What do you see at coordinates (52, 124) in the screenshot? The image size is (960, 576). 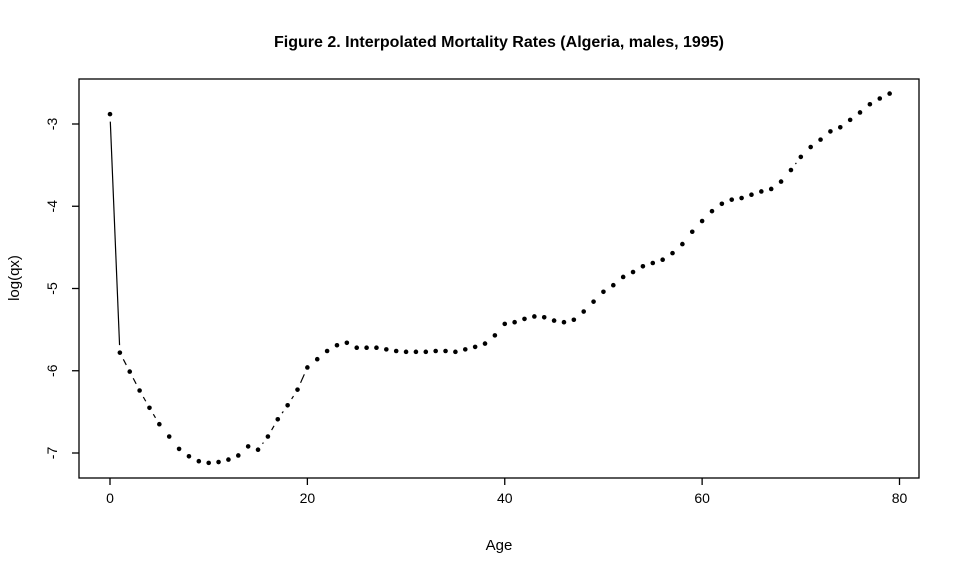 I see `y-axis-tick-label: -3` at bounding box center [52, 124].